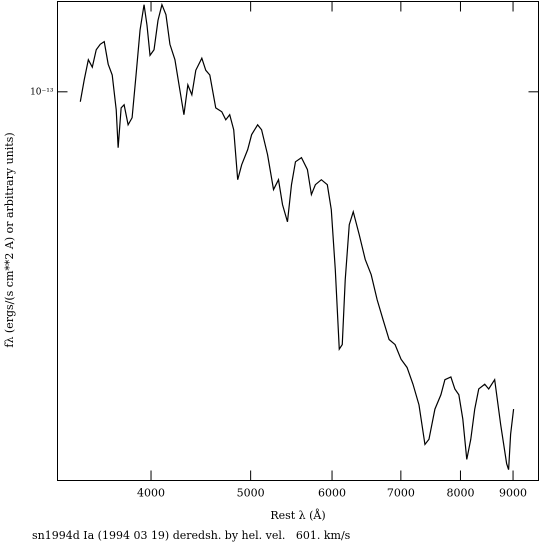  I want to click on x-tick-label: 5000, so click(251, 493).